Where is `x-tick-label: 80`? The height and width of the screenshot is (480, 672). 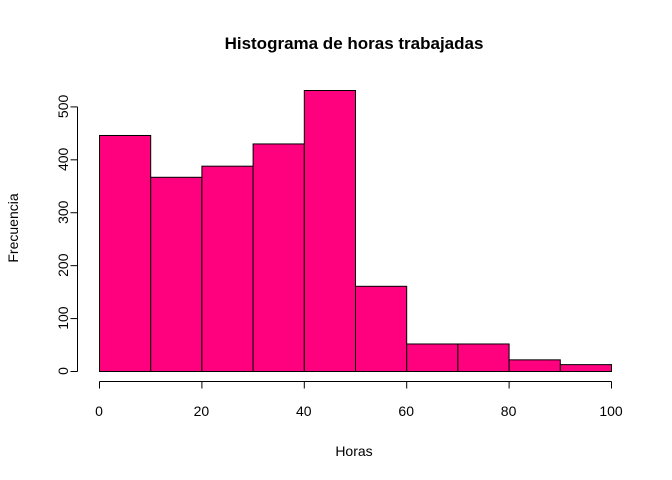
x-tick-label: 80 is located at coordinates (509, 411).